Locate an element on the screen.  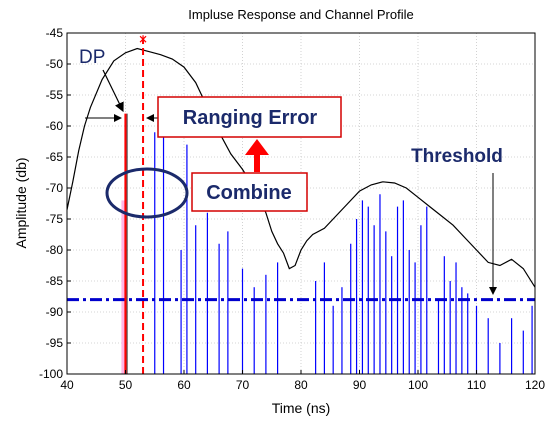
combine-arrow-icon is located at coordinates (257, 155).